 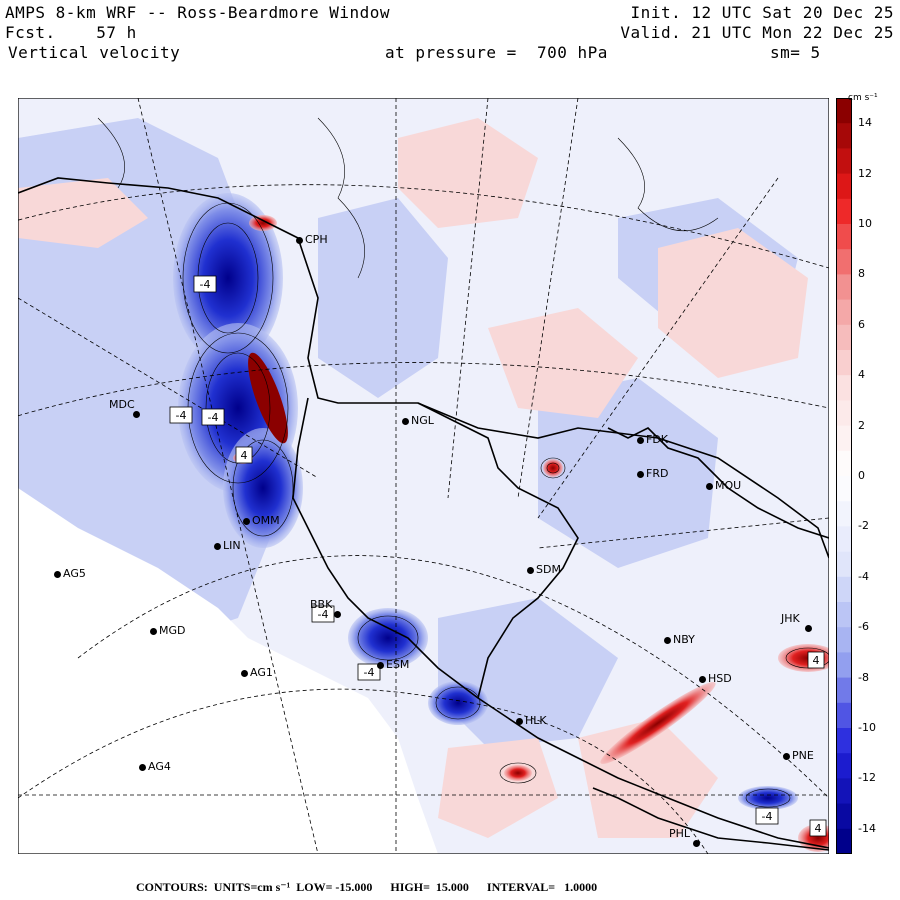 What do you see at coordinates (865, 223) in the screenshot?
I see `colorbar-tick-label: 10` at bounding box center [865, 223].